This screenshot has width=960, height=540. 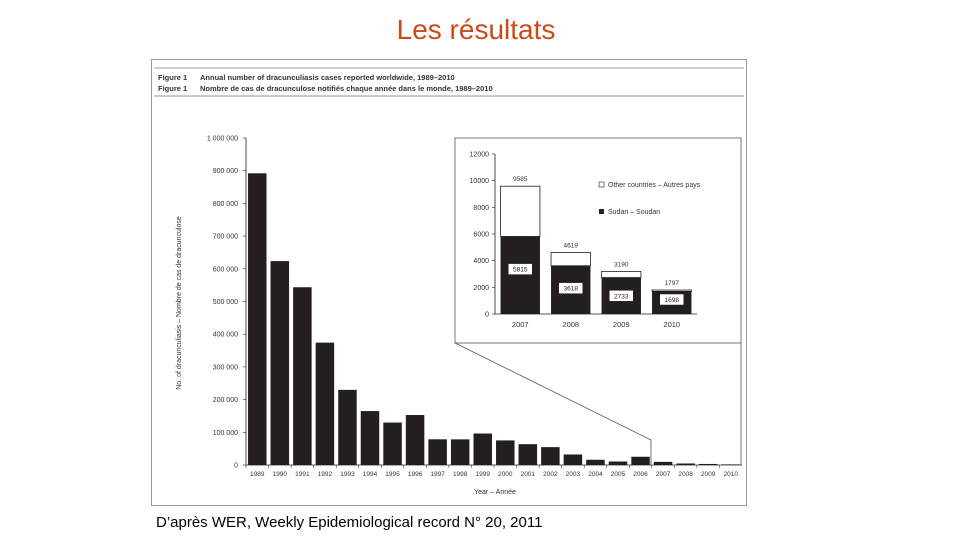 What do you see at coordinates (595, 474) in the screenshot?
I see `x-tick-label: 2004` at bounding box center [595, 474].